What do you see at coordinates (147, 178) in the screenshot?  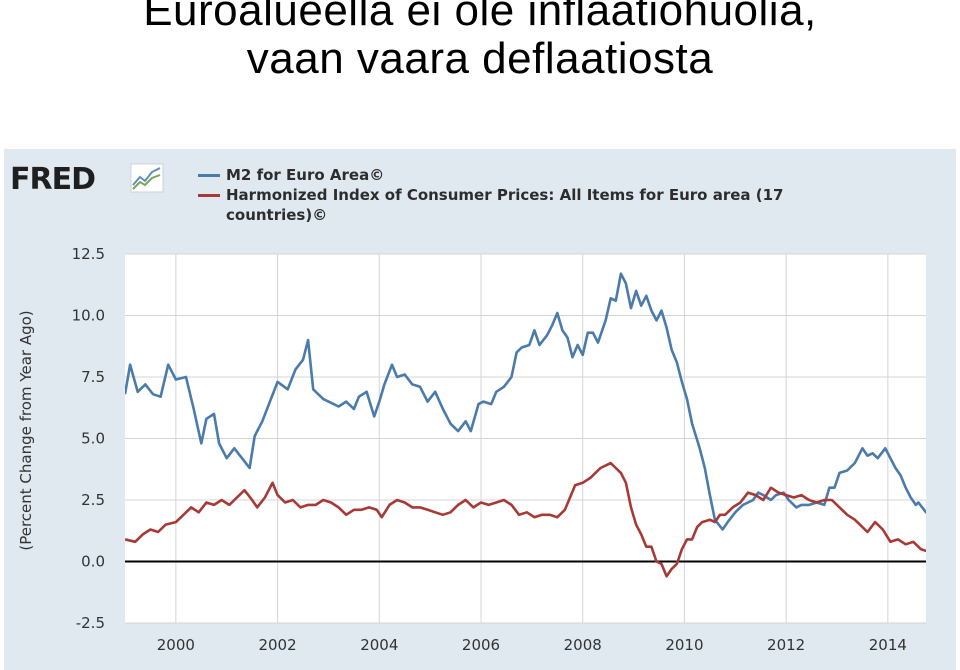 I see `fred-chart-icon` at bounding box center [147, 178].